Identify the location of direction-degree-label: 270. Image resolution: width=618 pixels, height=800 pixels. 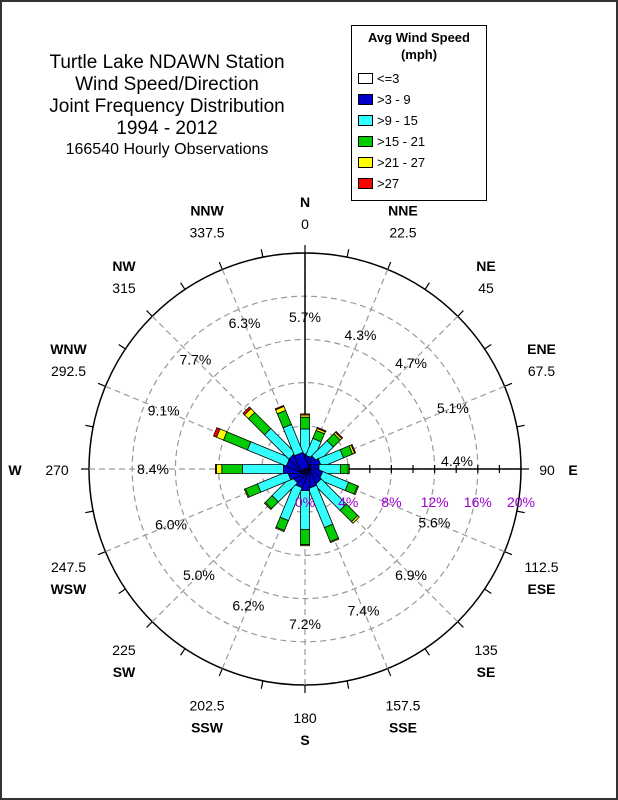
(57, 470).